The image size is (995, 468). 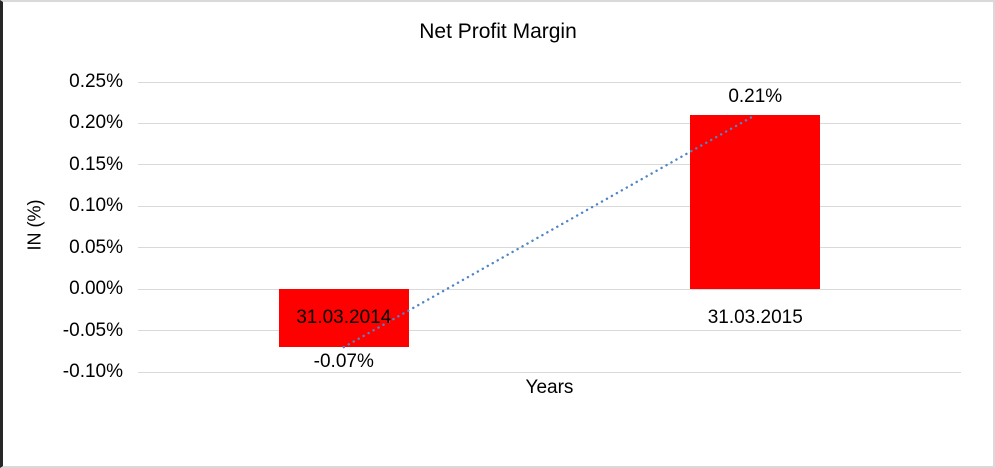 What do you see at coordinates (96, 123) in the screenshot?
I see `y-tick-label: 0.20%` at bounding box center [96, 123].